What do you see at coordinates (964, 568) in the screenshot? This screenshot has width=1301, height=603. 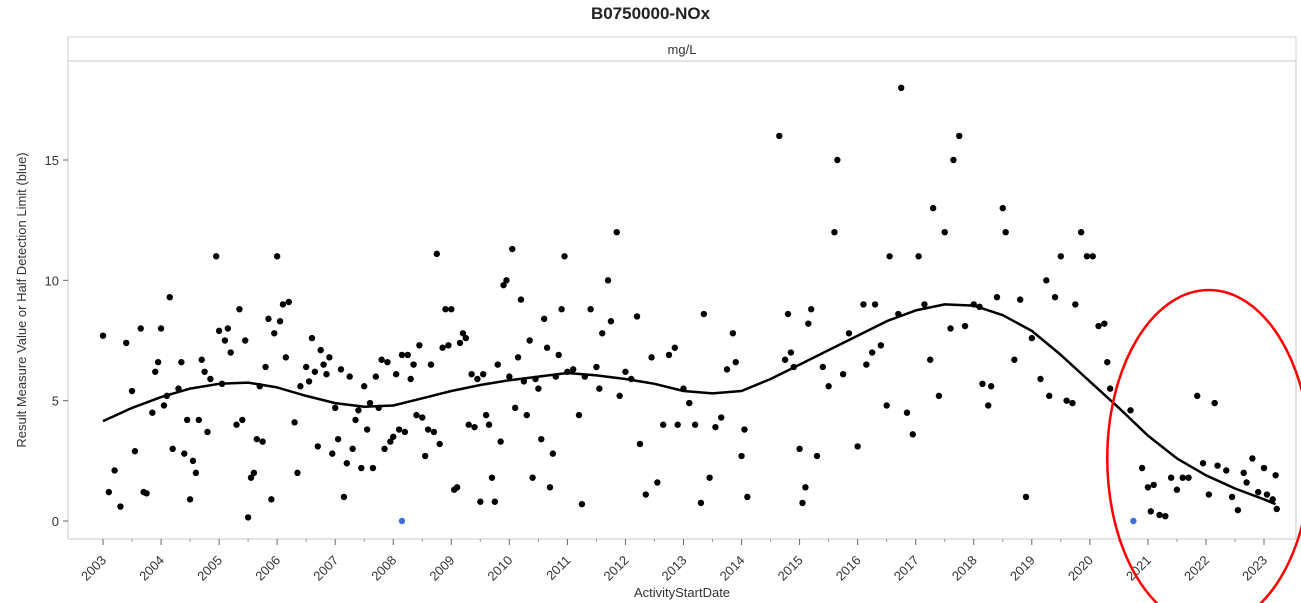 I see `x-tick-label: 2018` at bounding box center [964, 568].